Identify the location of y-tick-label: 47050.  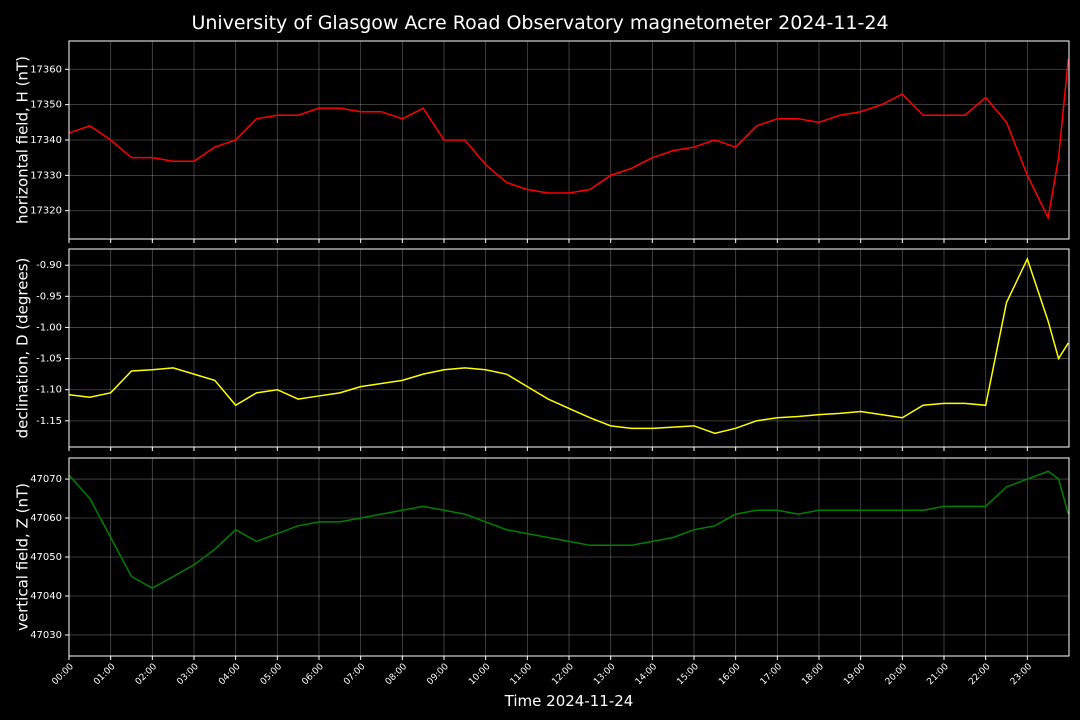
(46, 557).